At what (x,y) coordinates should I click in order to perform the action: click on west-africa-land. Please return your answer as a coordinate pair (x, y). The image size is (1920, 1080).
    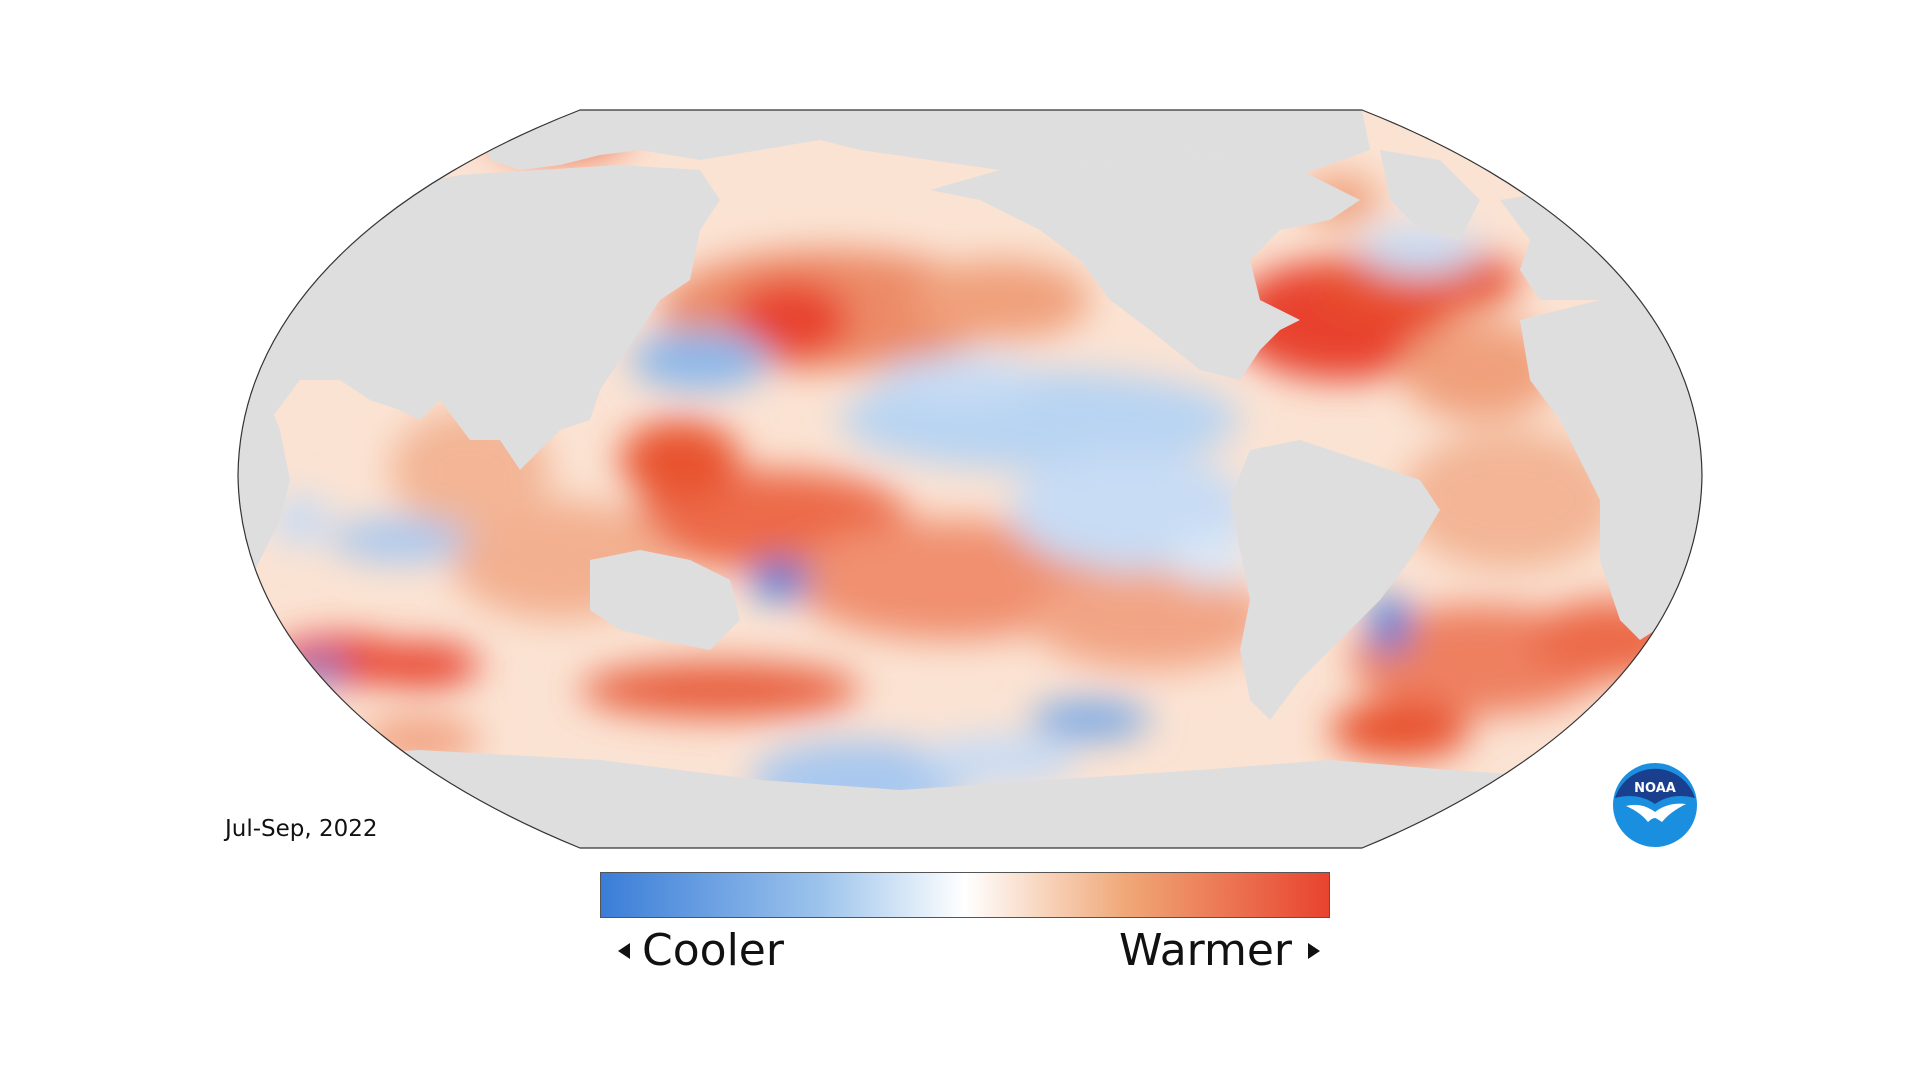
    Looking at the image, I should click on (1611, 470).